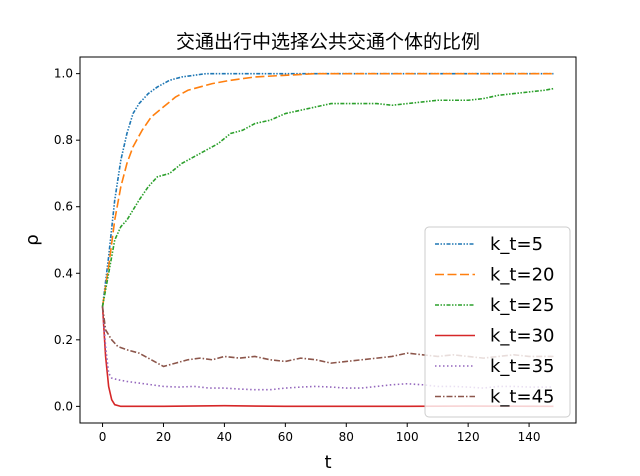 This screenshot has width=640, height=476. Describe the element at coordinates (327, 462) in the screenshot. I see `x-axis-label: t` at that location.